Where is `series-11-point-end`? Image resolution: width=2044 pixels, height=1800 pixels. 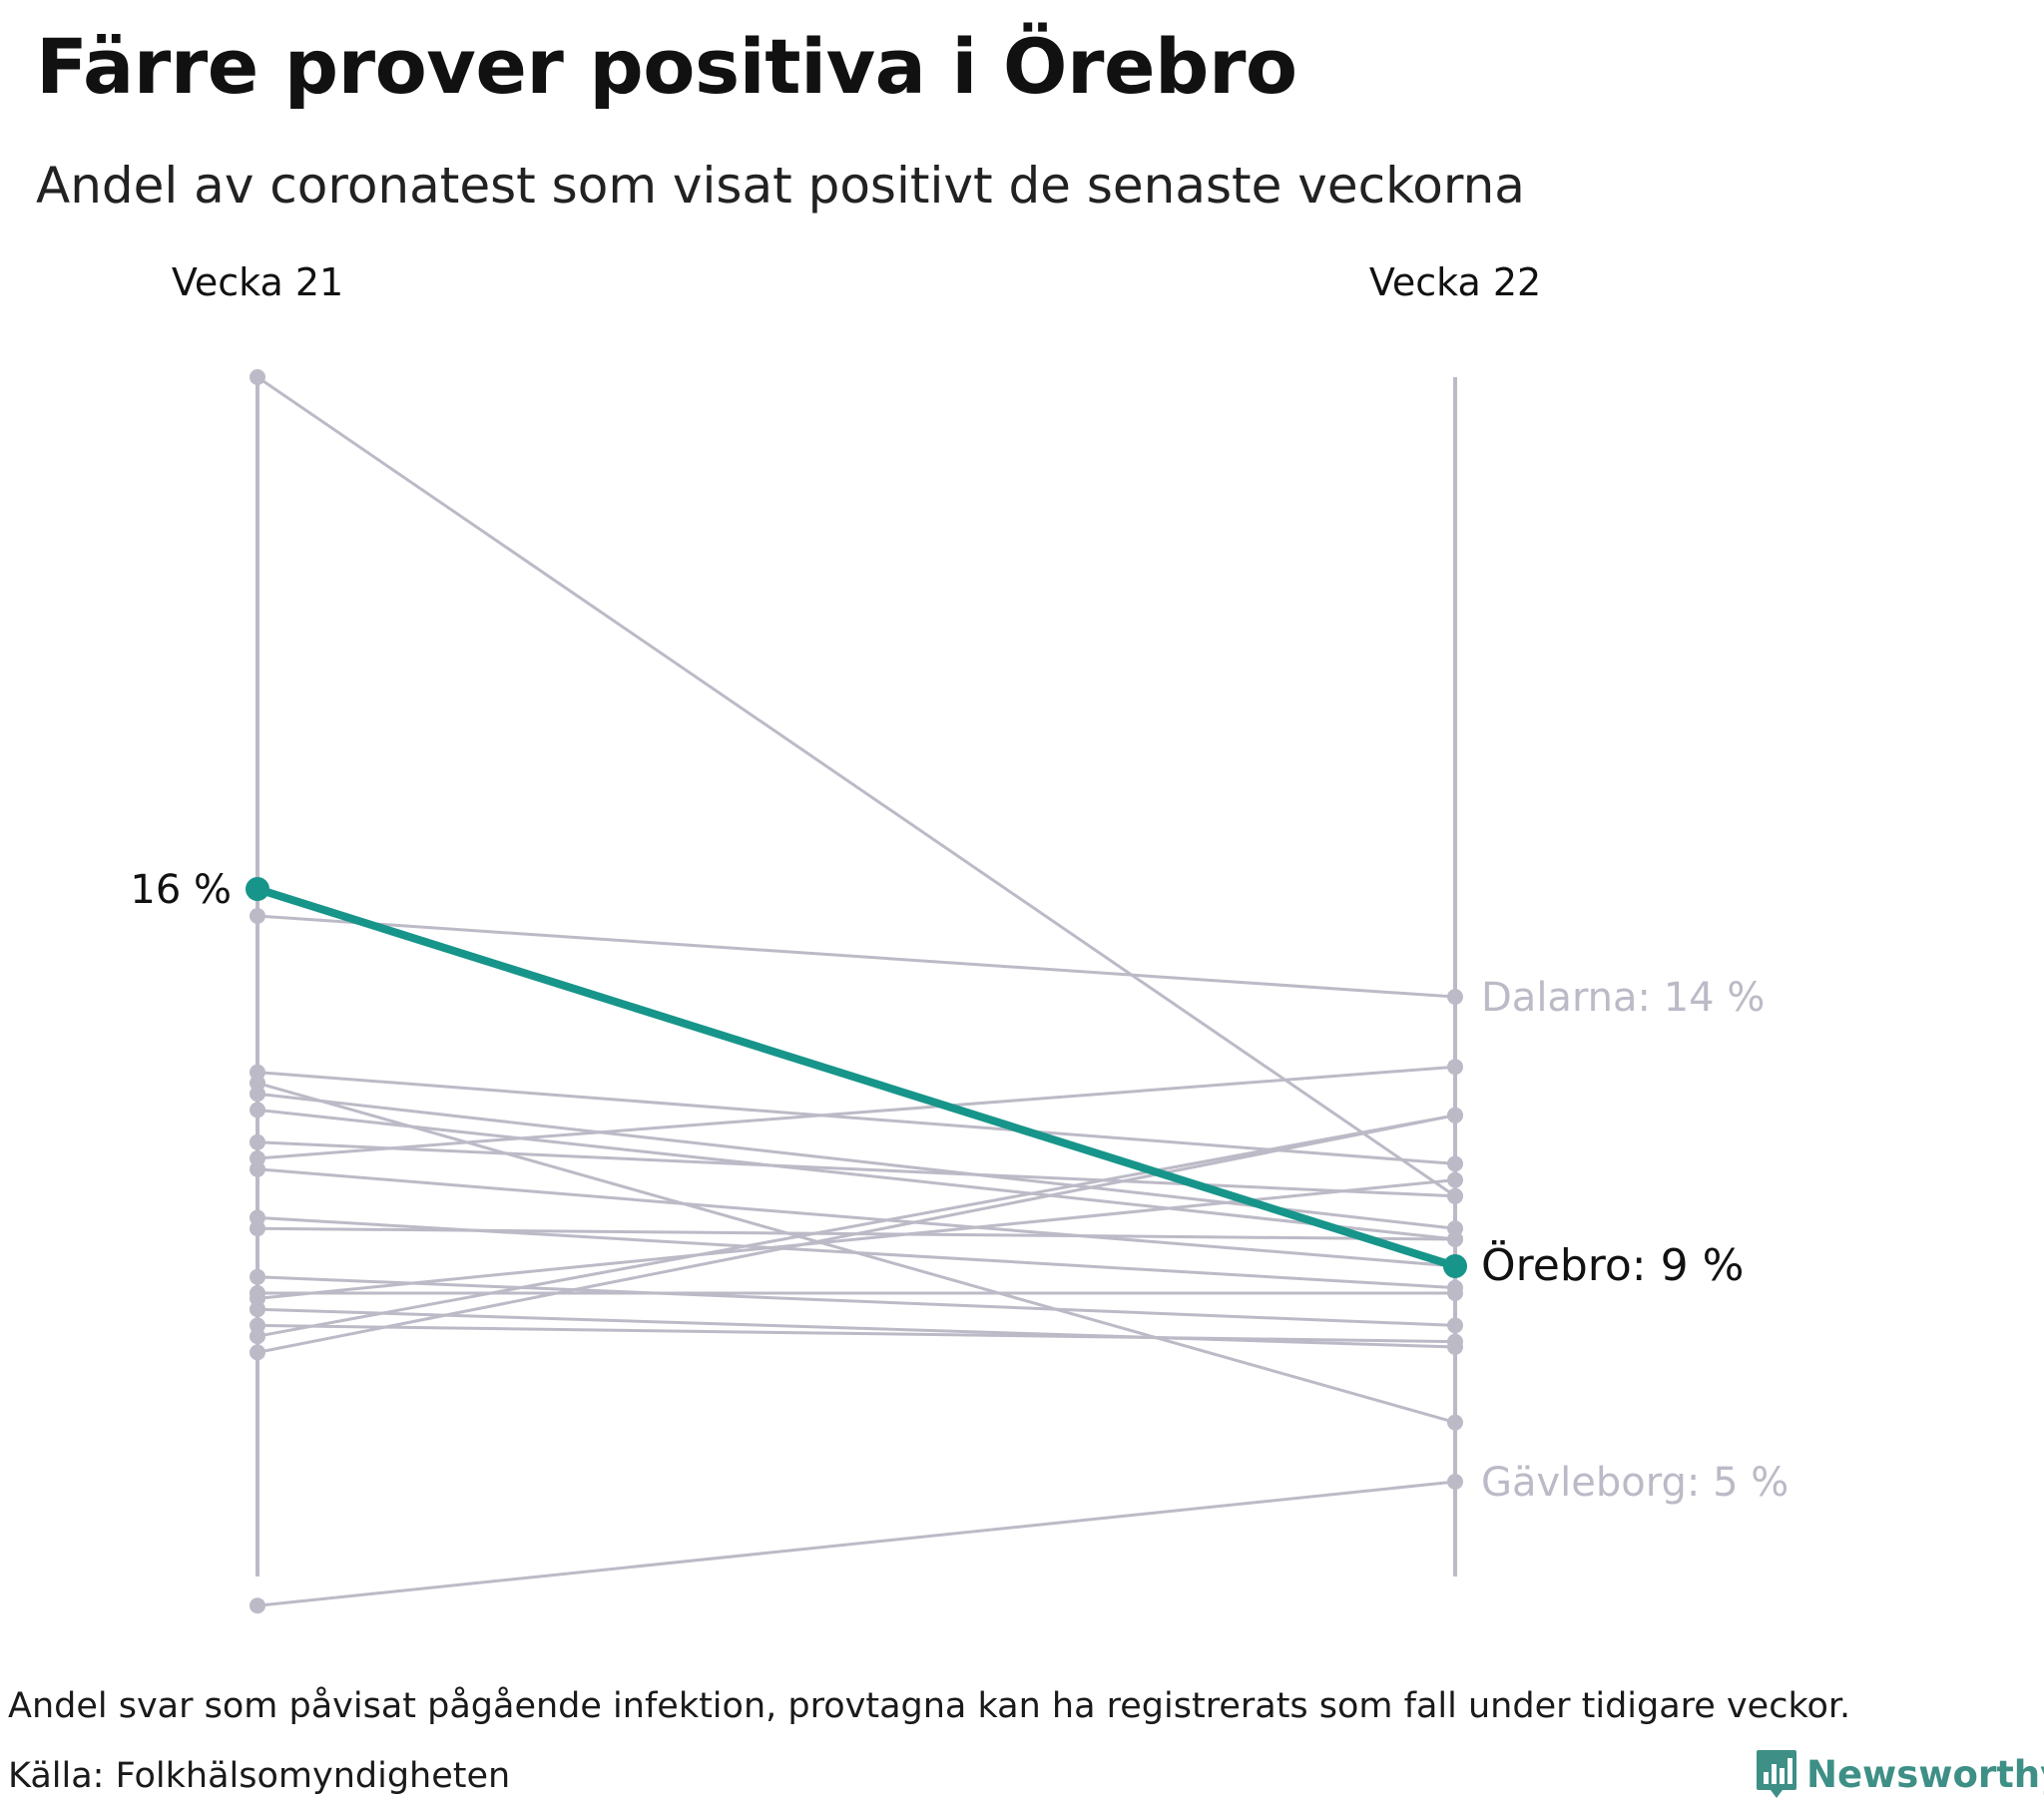 series-11-point-end is located at coordinates (1455, 1325).